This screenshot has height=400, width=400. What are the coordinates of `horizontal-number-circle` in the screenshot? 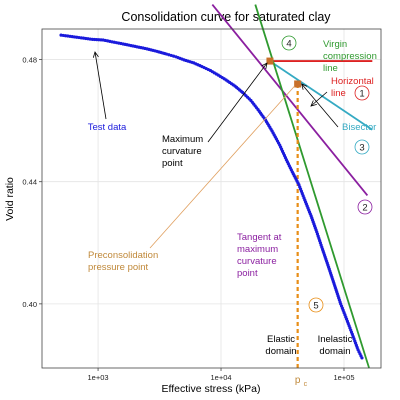 It's located at (362, 93).